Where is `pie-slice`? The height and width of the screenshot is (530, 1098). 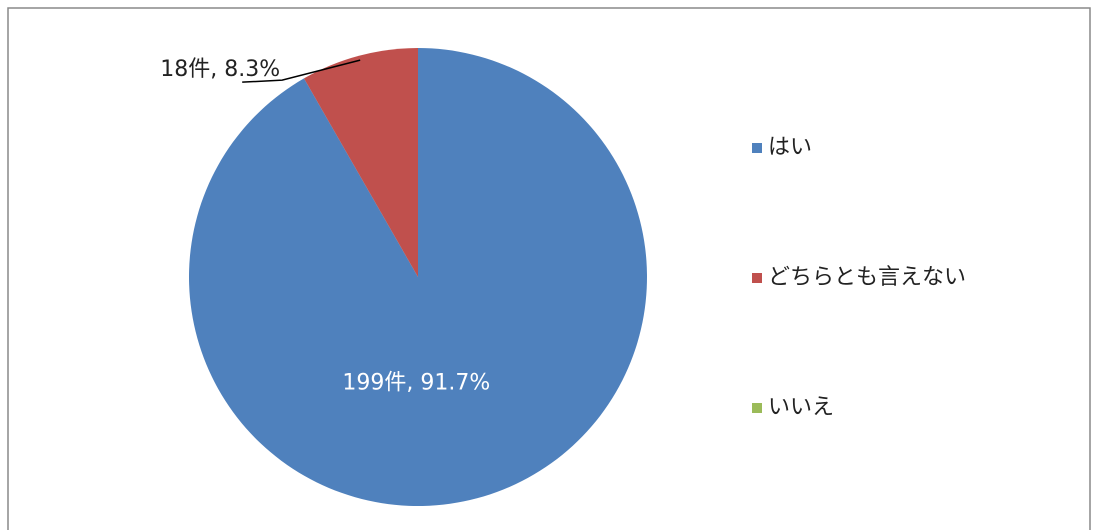
pie-slice is located at coordinates (360, 162).